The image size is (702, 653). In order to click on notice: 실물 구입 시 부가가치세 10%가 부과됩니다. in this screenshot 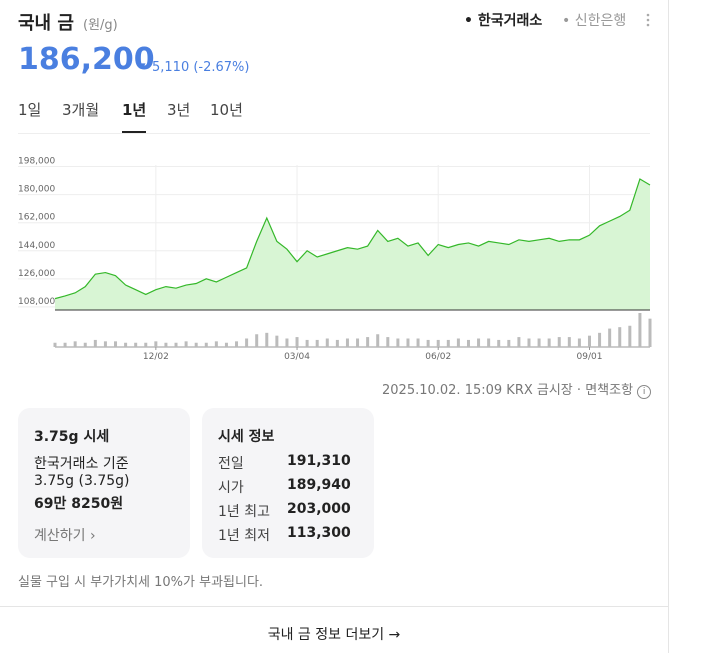, I will do `click(141, 582)`.